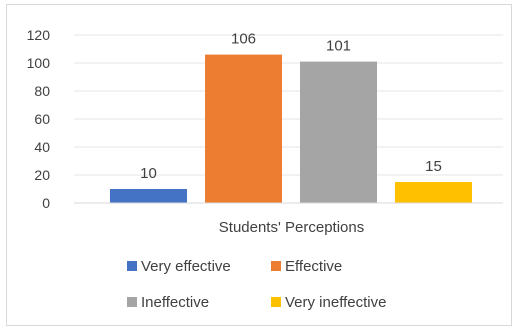 The image size is (519, 332). Describe the element at coordinates (46, 203) in the screenshot. I see `y-tick-label: 0` at that location.